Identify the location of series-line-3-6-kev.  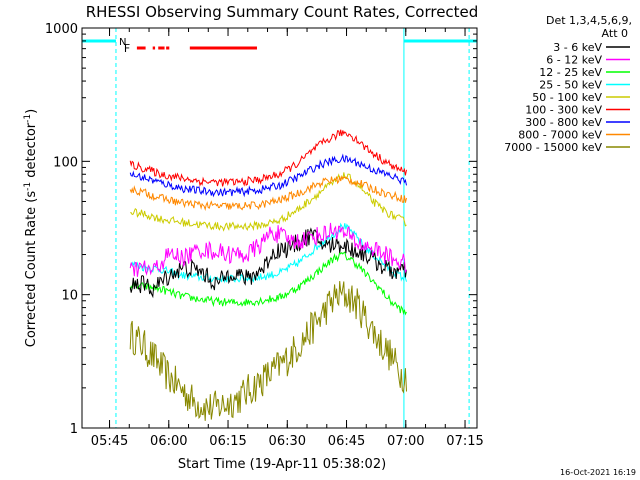
(268, 263).